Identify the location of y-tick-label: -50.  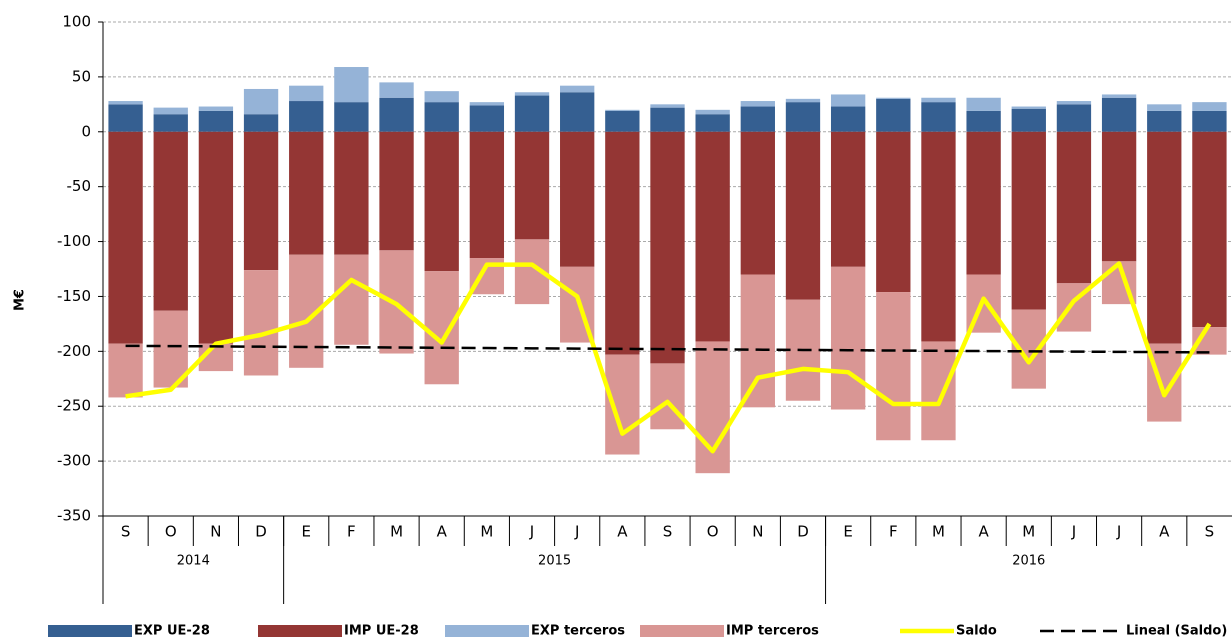
(79, 186).